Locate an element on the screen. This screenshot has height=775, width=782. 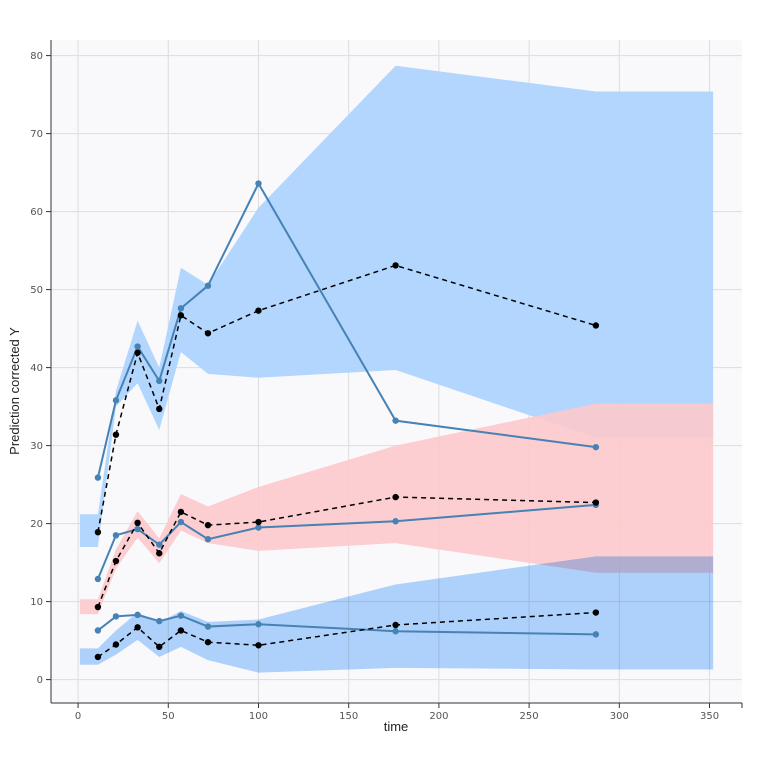
x-tick-label: 150 is located at coordinates (348, 716).